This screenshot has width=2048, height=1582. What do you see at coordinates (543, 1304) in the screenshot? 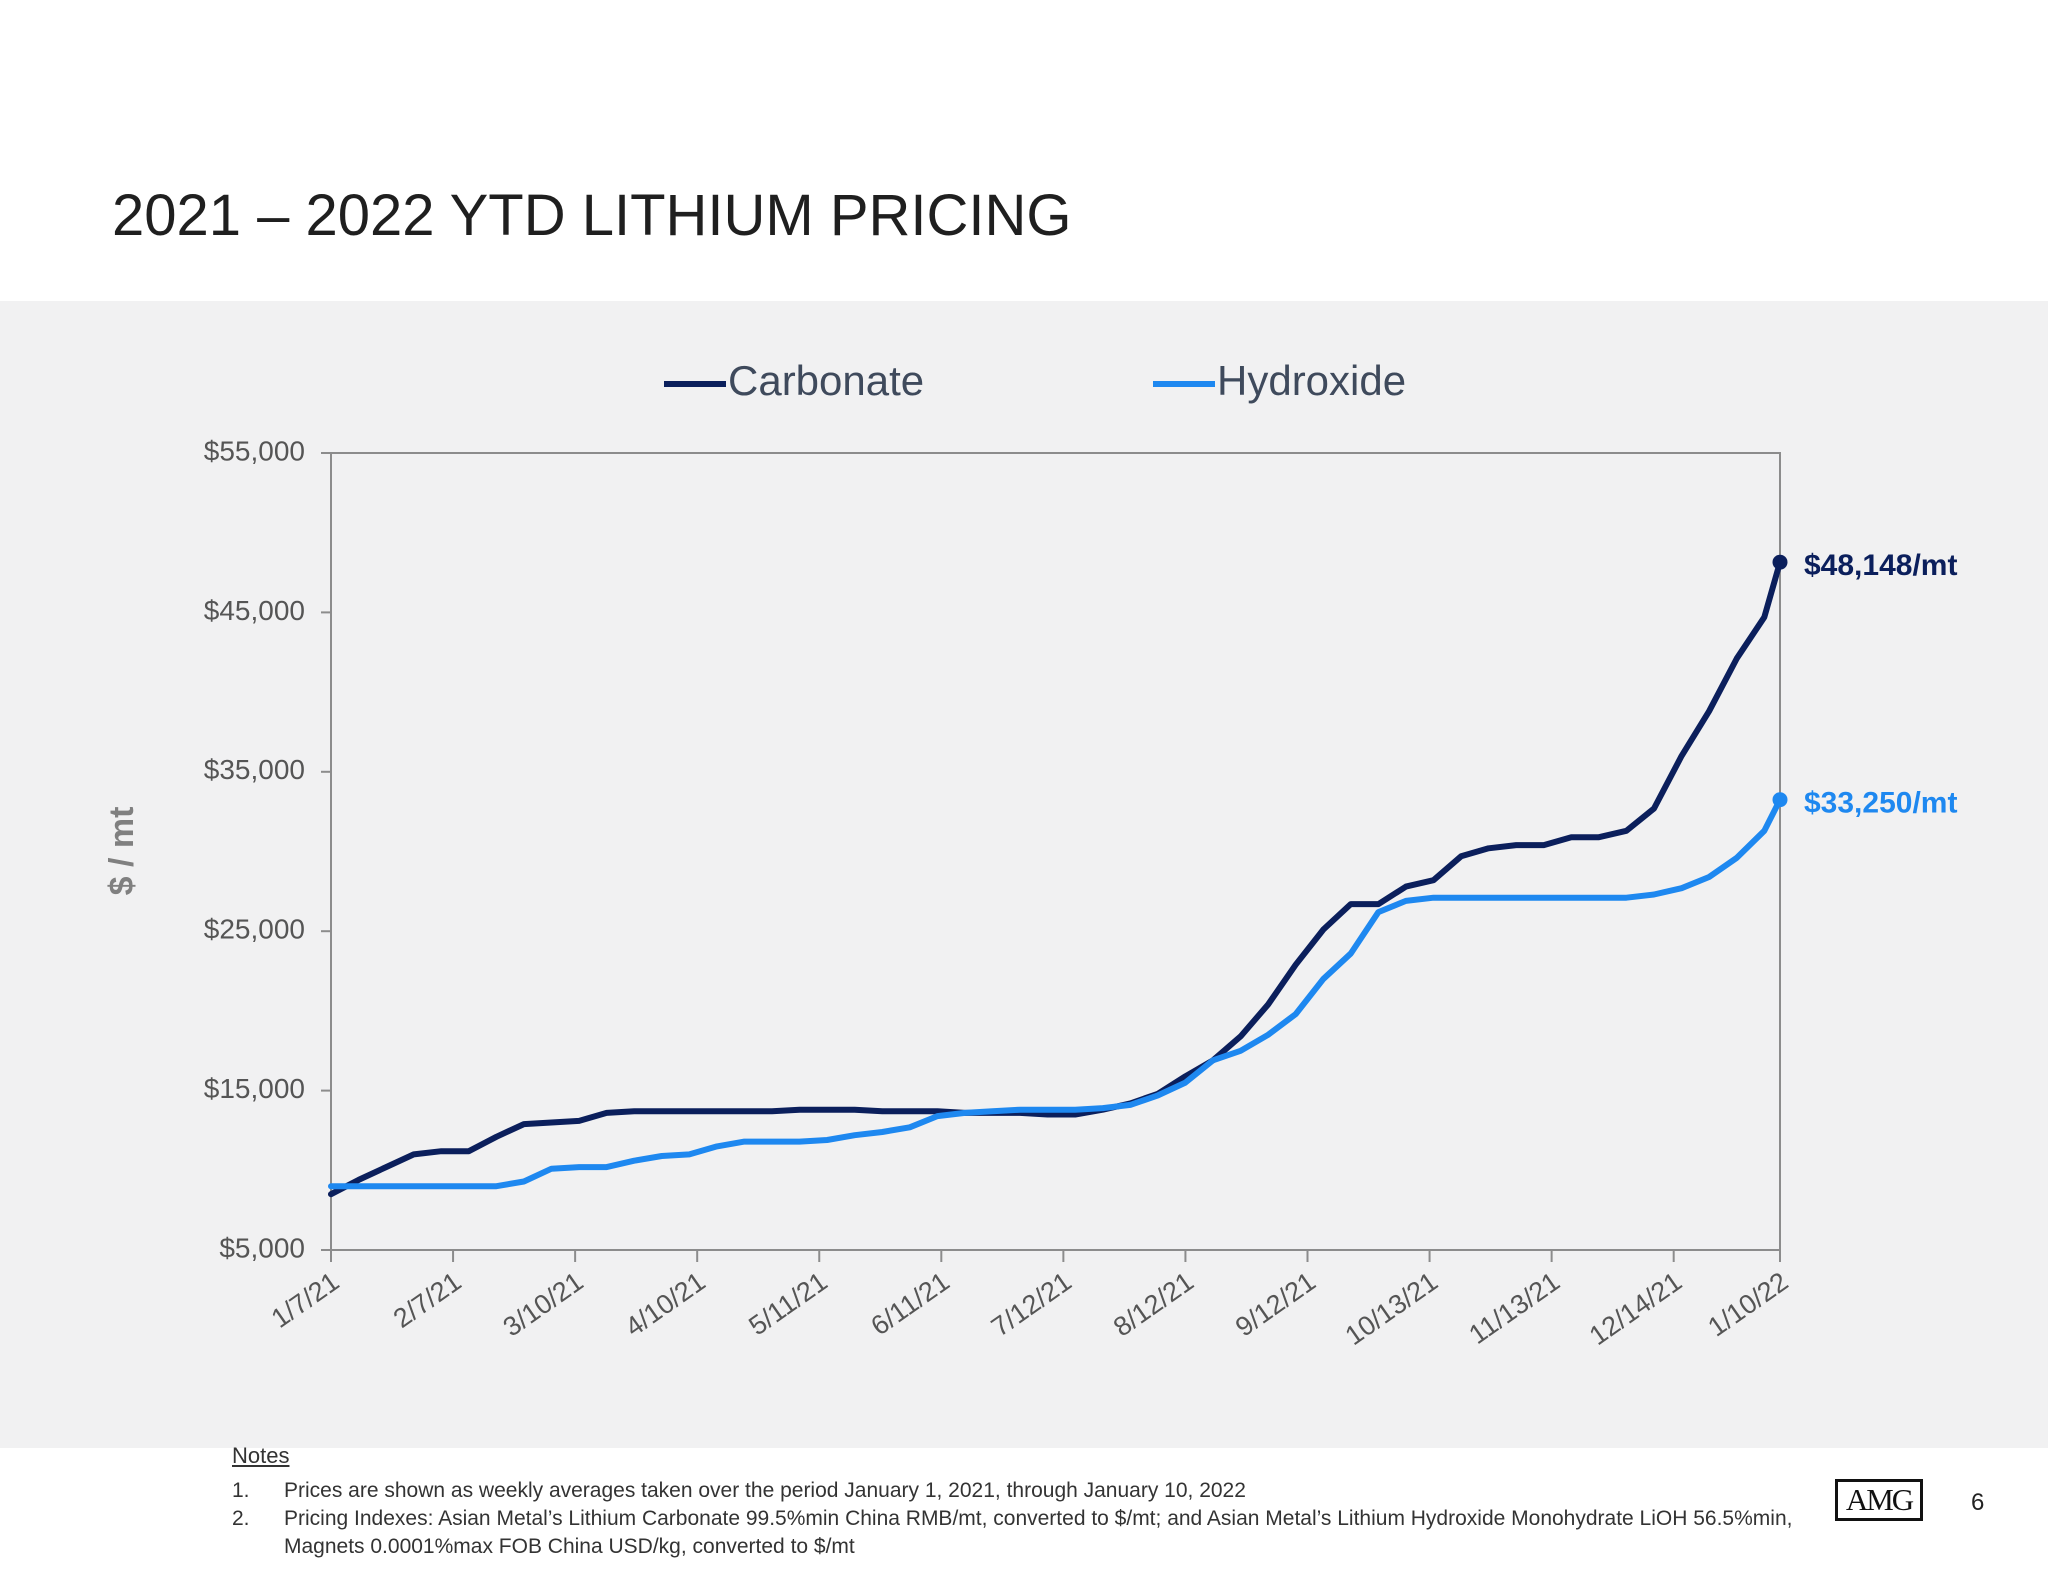
I see `x-tick-label: 3/10/21` at bounding box center [543, 1304].